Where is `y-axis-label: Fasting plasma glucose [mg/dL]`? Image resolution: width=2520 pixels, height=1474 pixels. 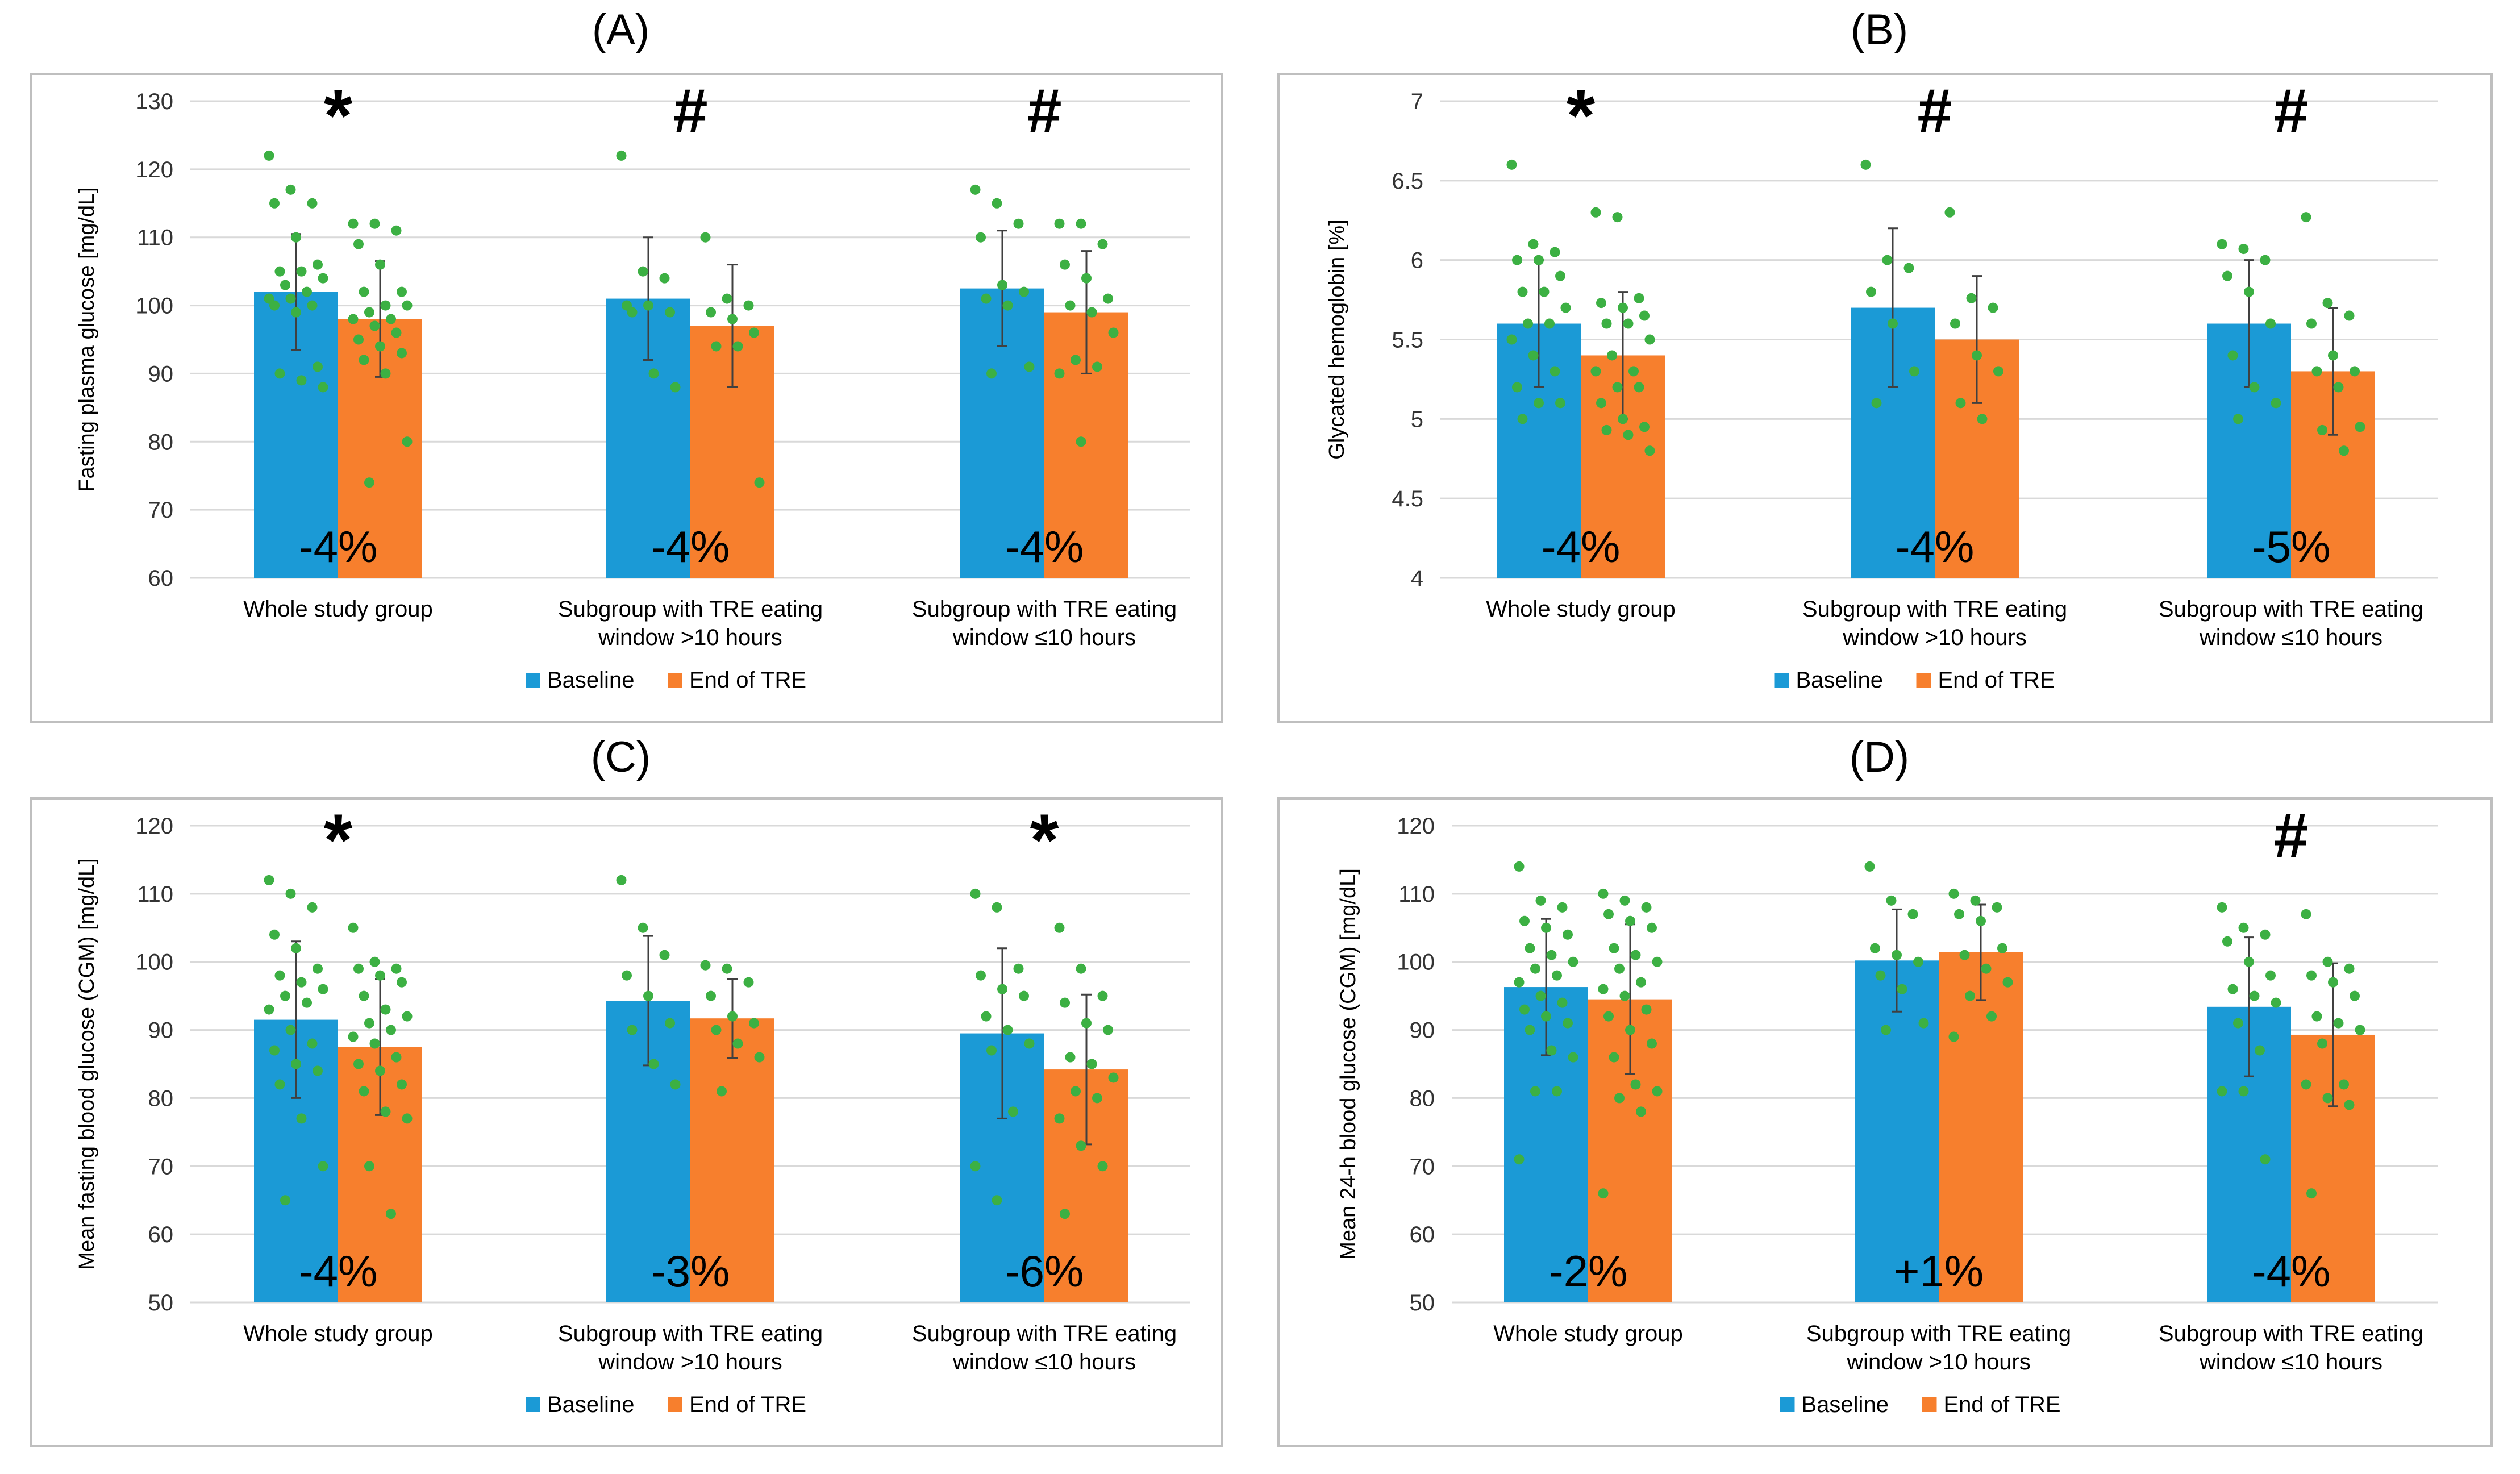
y-axis-label: Fasting plasma glucose [mg/dL] is located at coordinates (87, 340).